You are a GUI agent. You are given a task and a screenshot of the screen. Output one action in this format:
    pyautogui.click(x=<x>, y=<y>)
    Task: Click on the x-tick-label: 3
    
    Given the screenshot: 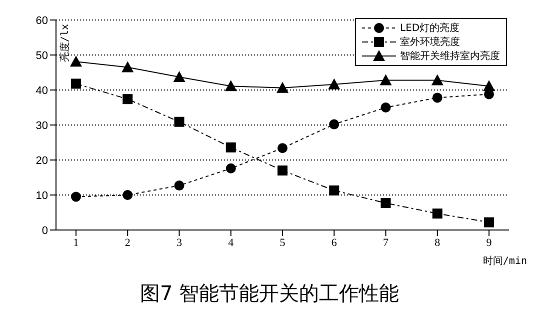 What is the action you would take?
    pyautogui.click(x=179, y=242)
    